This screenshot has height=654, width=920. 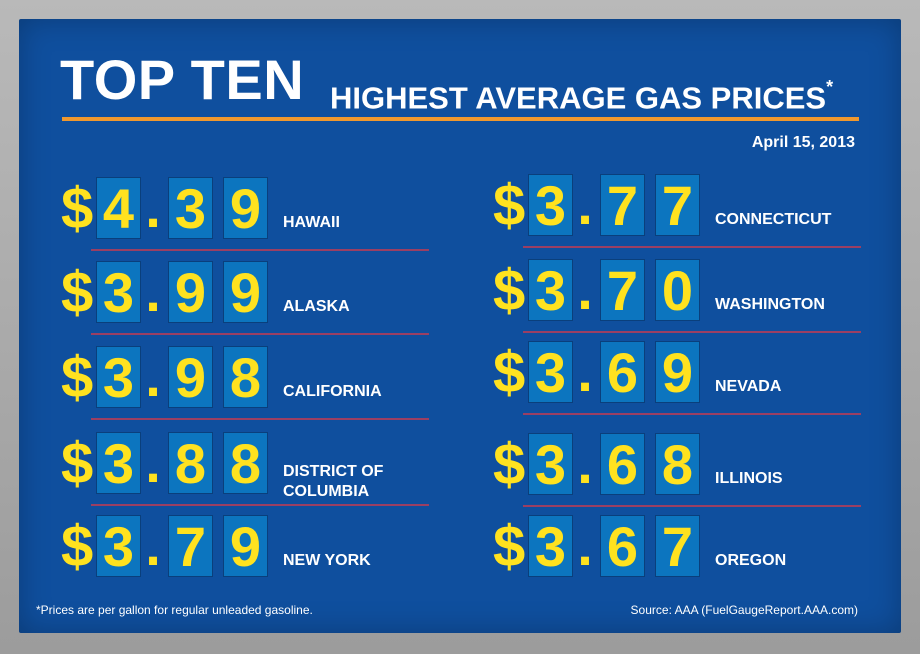 I want to click on price-entry-oregon: $ 3 . 6 7 OREGON, so click(x=678, y=558).